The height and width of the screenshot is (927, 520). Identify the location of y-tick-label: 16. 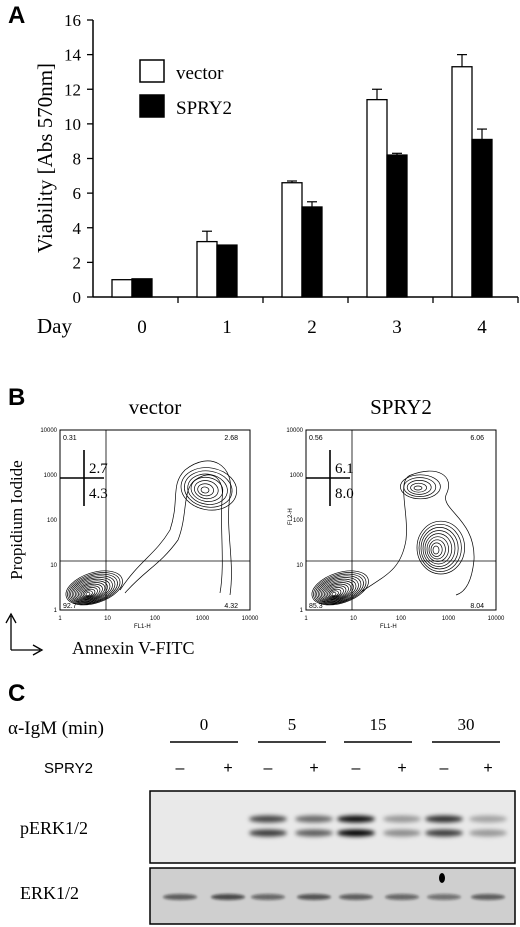
(72, 20).